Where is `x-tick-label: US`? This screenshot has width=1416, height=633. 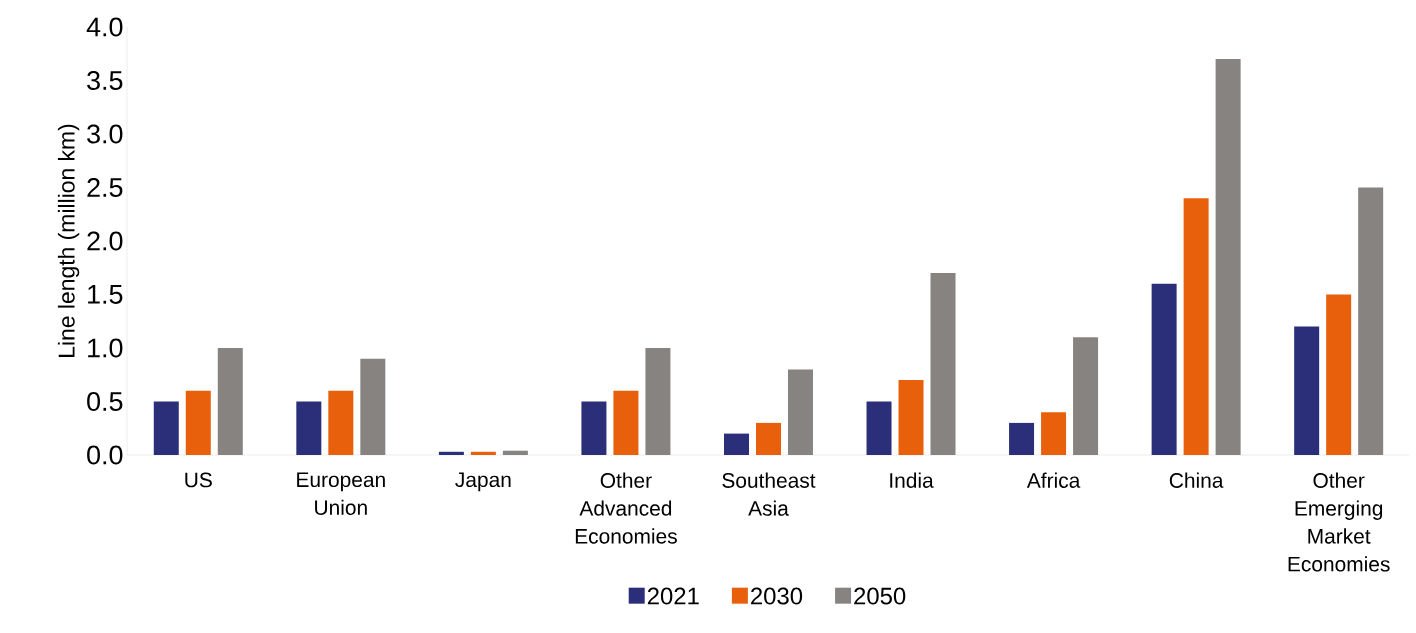 x-tick-label: US is located at coordinates (198, 480).